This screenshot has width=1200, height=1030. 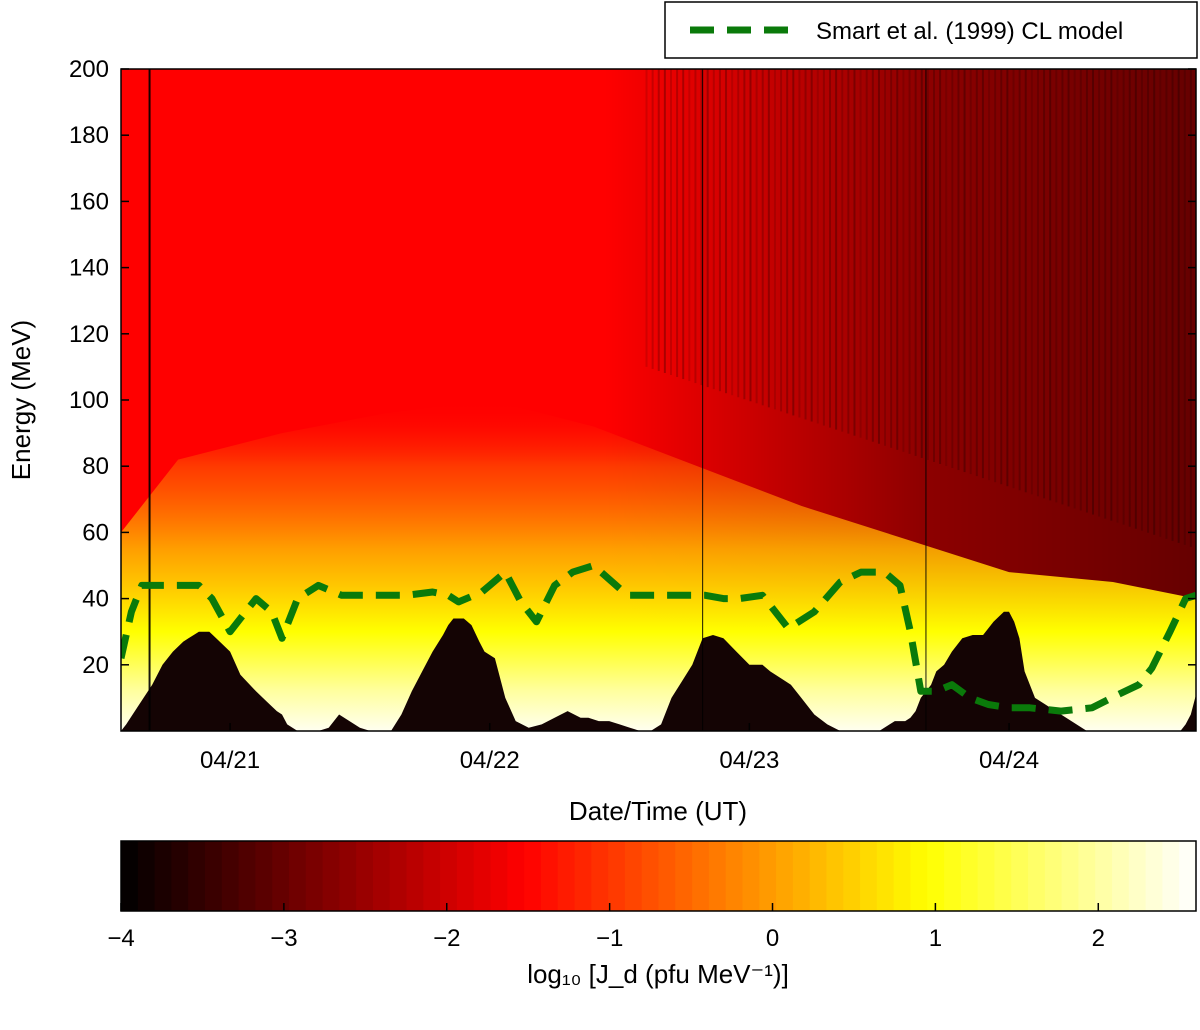 What do you see at coordinates (969, 31) in the screenshot?
I see `legend-label-cl-model: Smart et al. (1999) CL model` at bounding box center [969, 31].